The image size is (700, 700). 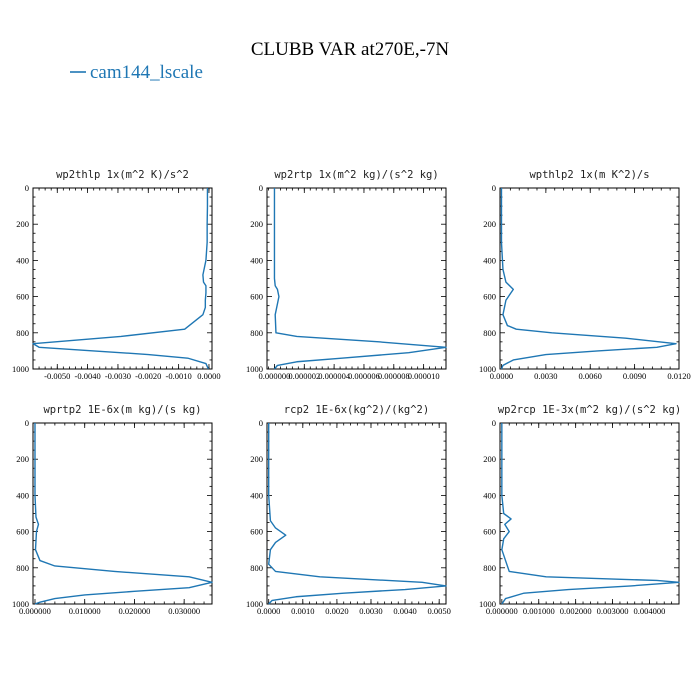 I want to click on x-tick-label: 0.010000, so click(x=85, y=611).